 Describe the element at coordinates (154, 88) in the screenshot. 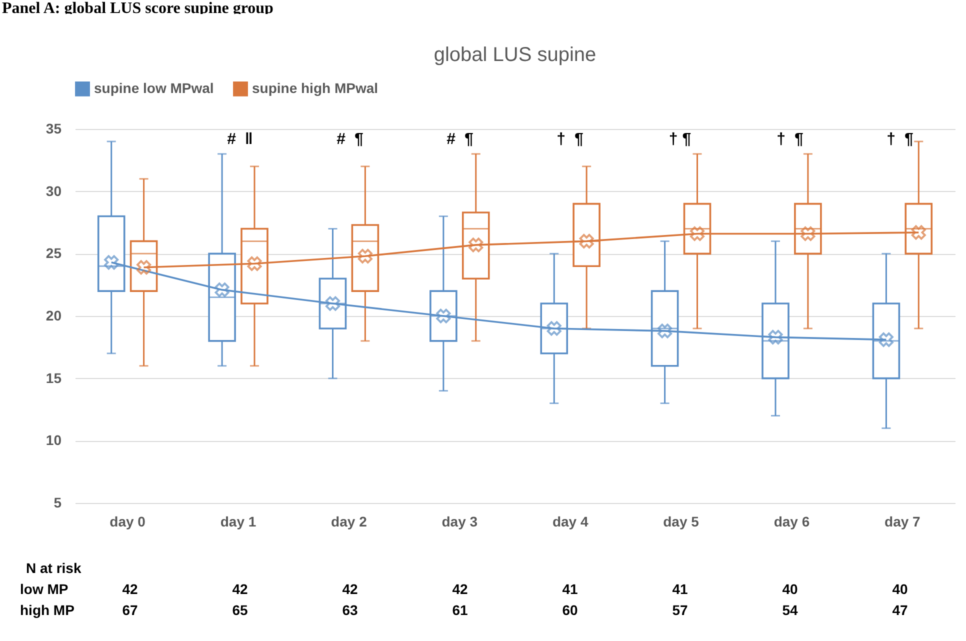

I see `legend-label: supine low MPwal` at that location.